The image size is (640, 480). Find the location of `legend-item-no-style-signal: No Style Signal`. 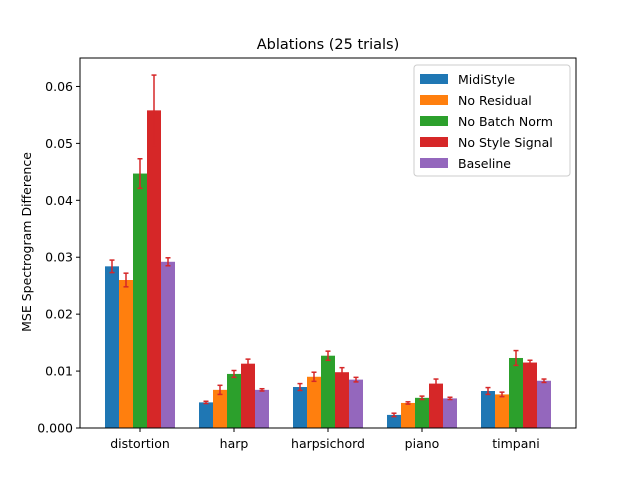

legend-item-no-style-signal: No Style Signal is located at coordinates (486, 142).